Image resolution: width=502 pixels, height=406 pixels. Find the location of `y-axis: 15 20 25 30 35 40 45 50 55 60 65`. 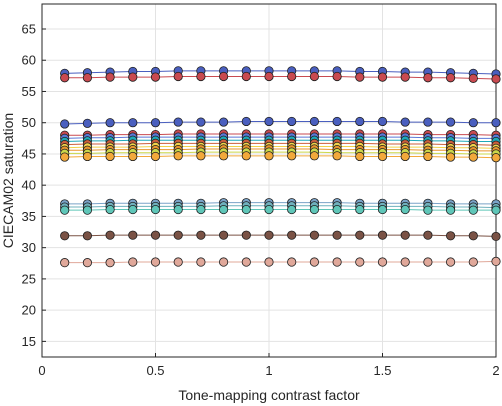

y-axis: 15 20 25 30 35 40 45 50 55 60 65 is located at coordinates (34, 185).